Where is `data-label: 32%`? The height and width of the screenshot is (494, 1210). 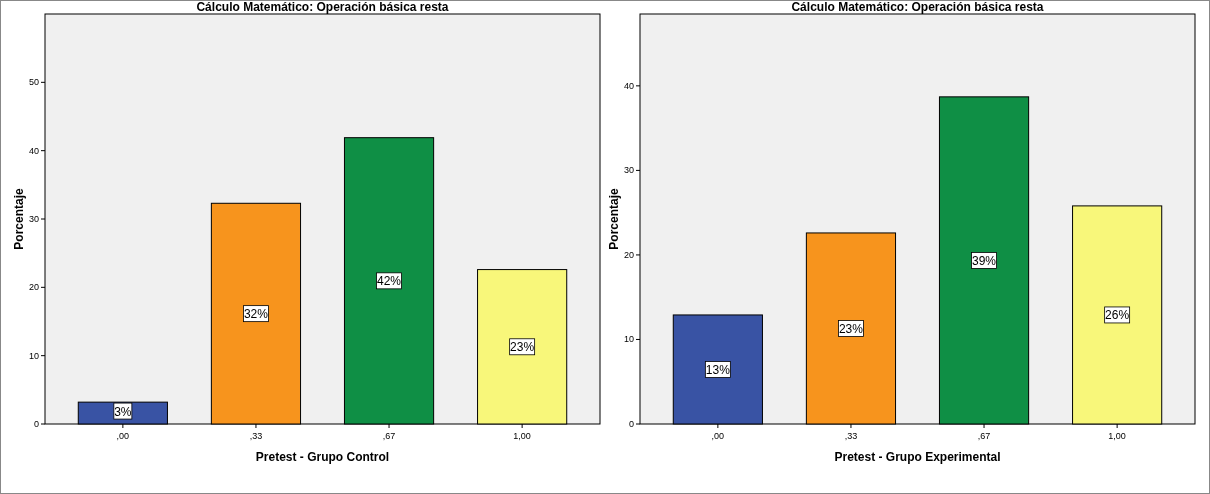 data-label: 32% is located at coordinates (256, 314).